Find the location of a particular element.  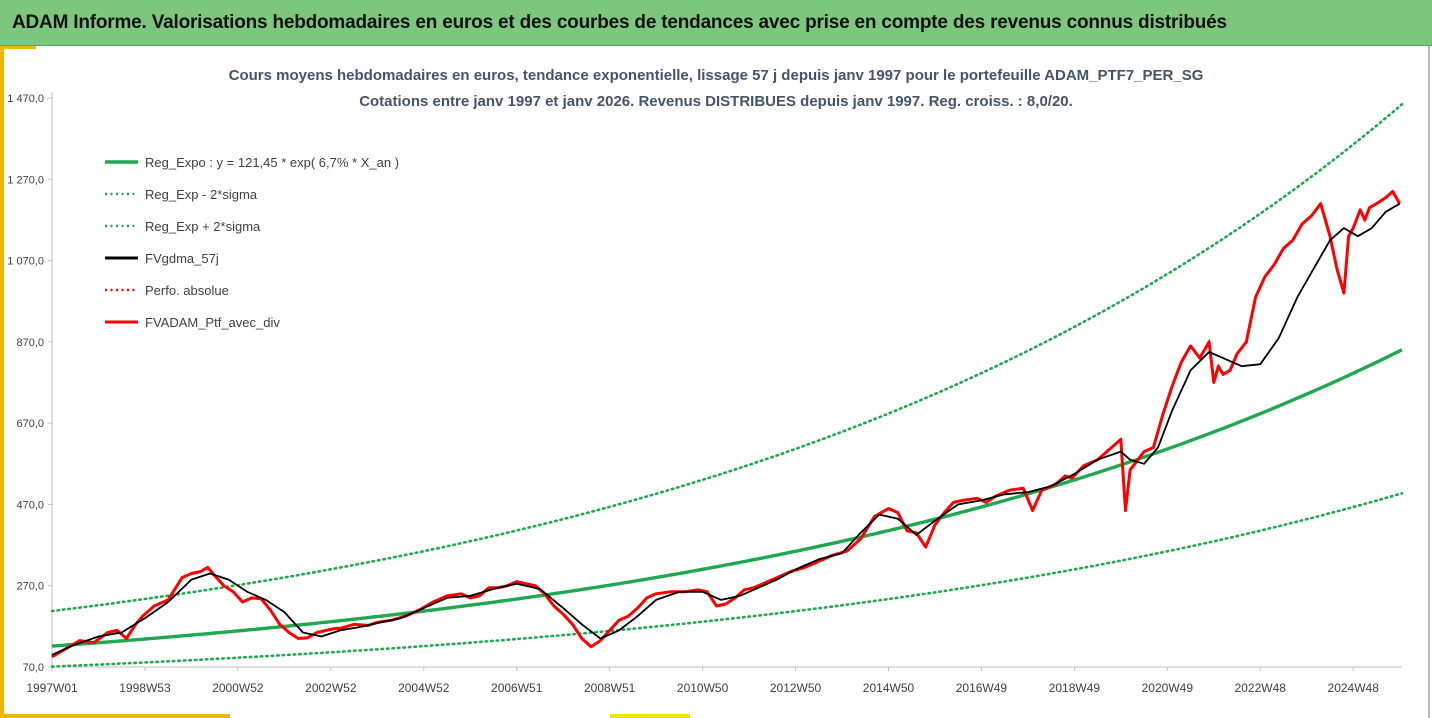

legend-label: Reg_Exp - 2*sigma is located at coordinates (201, 194).